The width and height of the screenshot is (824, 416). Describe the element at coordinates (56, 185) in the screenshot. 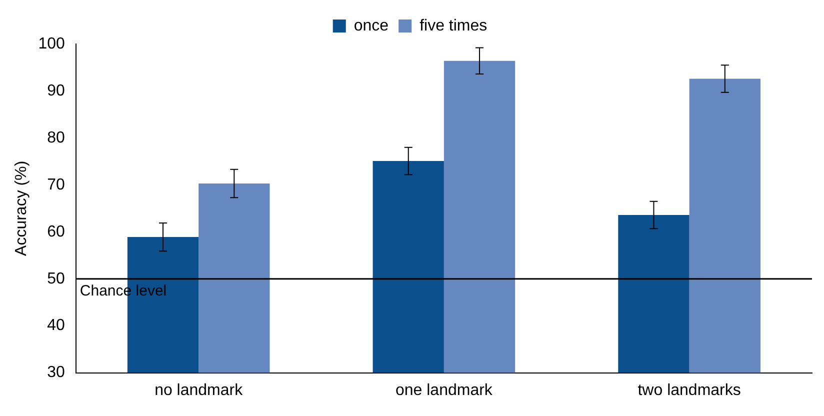

I see `y-tick-label: 70` at that location.